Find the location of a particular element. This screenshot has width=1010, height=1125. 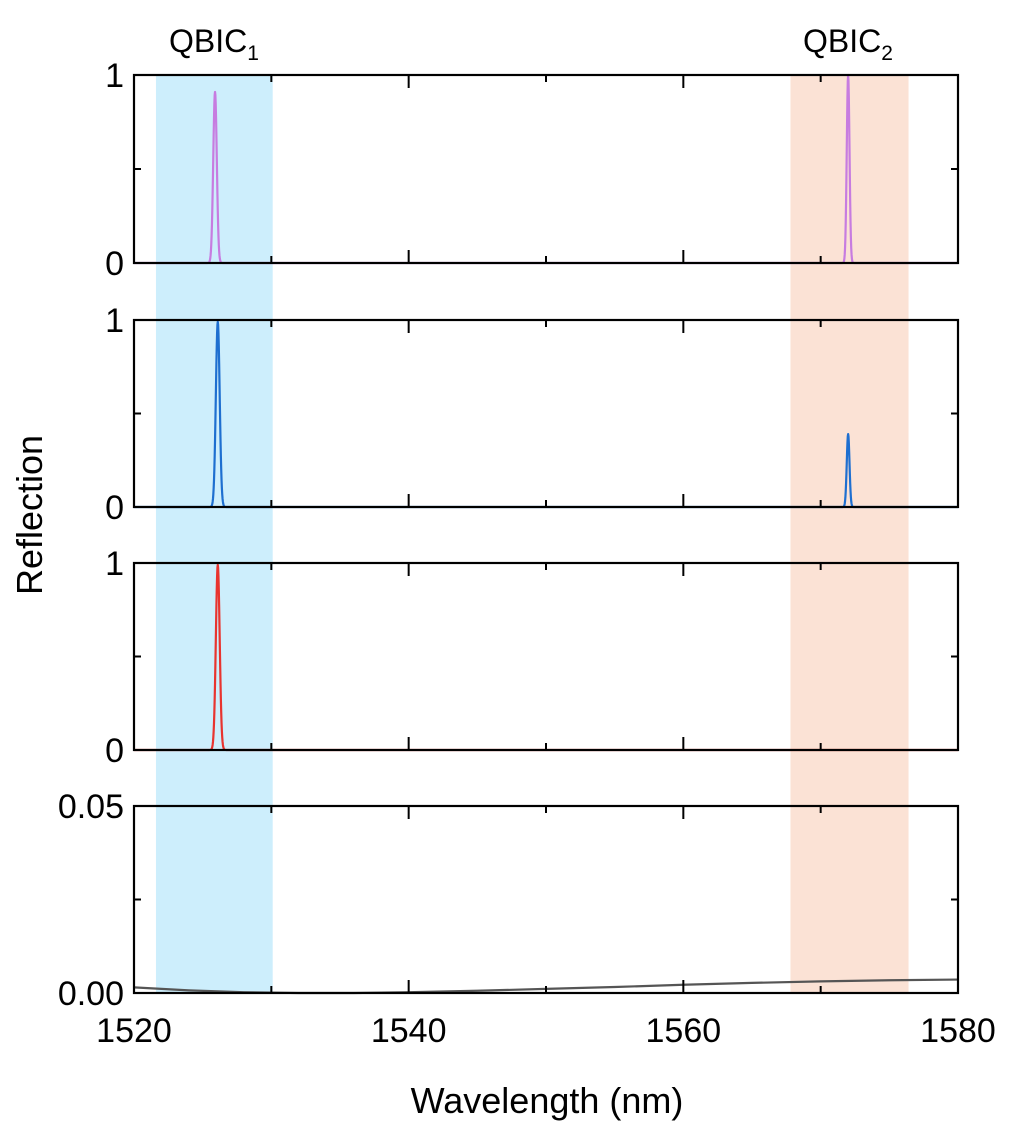

x-tick-labels: 1520 1540 1560 1580 is located at coordinates (546, 1031).